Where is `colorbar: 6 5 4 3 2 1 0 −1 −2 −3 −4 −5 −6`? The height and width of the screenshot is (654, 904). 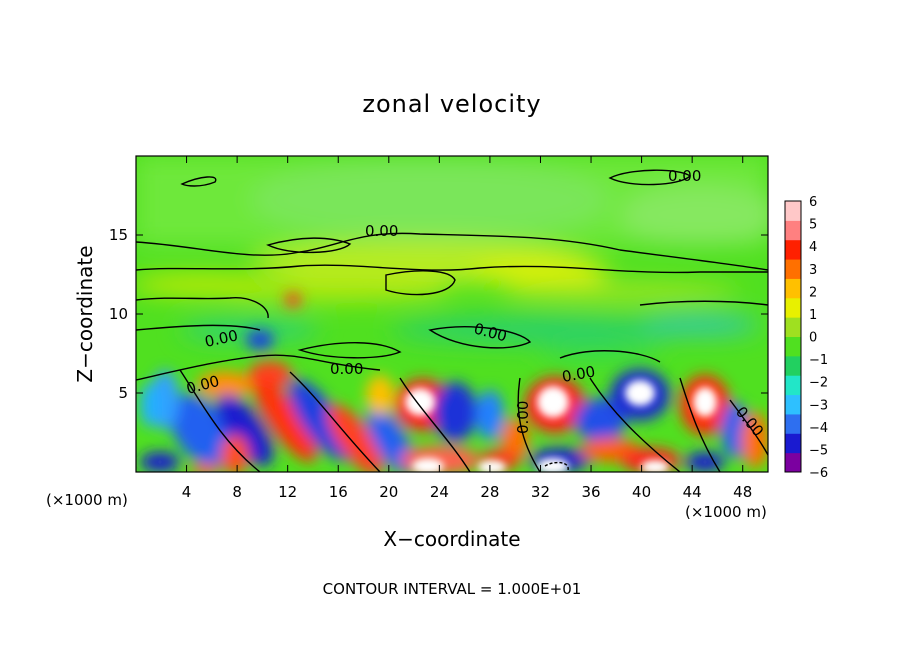
colorbar: 6 5 4 3 2 1 0 −1 −2 −3 −4 −5 −6 is located at coordinates (806, 338).